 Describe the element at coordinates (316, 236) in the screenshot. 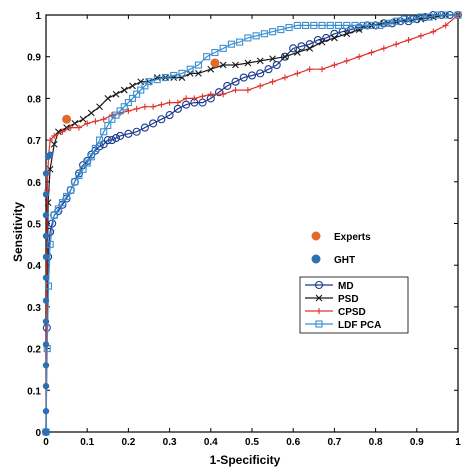

I see `legend-marker-experts` at that location.